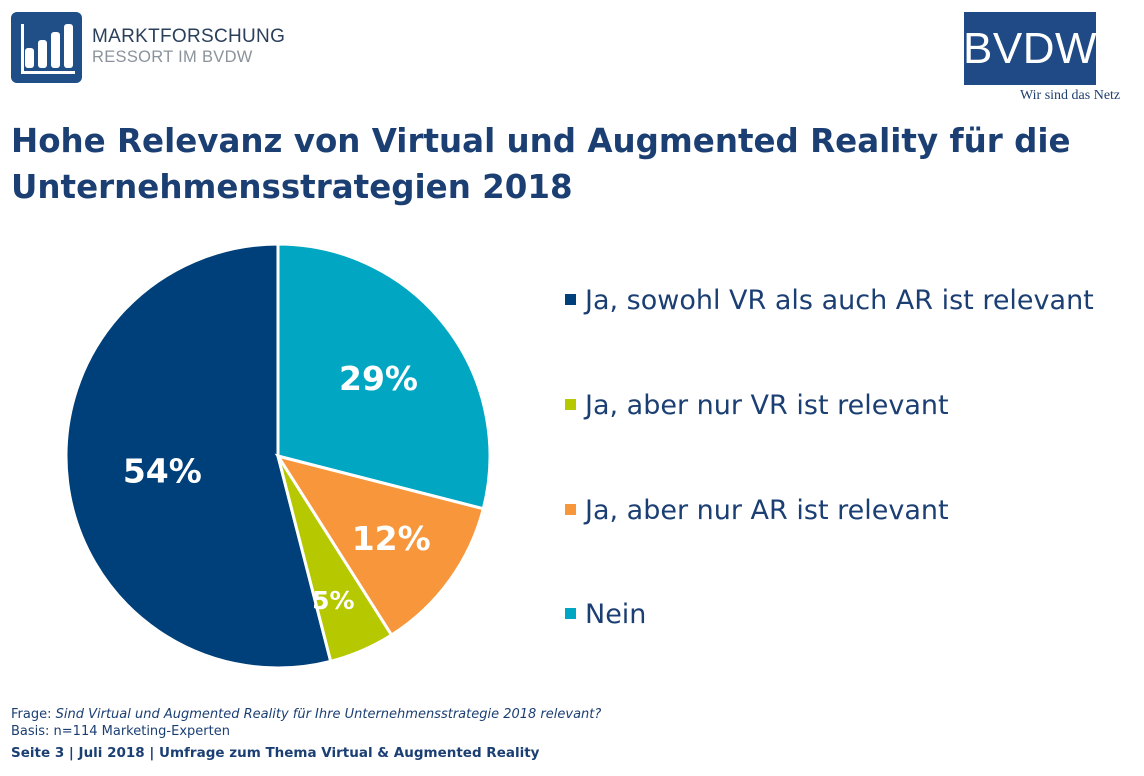 This screenshot has height=776, width=1144. Describe the element at coordinates (120, 731) in the screenshot. I see `footer-basis: Basis: n=114 Marketing-Experten` at that location.